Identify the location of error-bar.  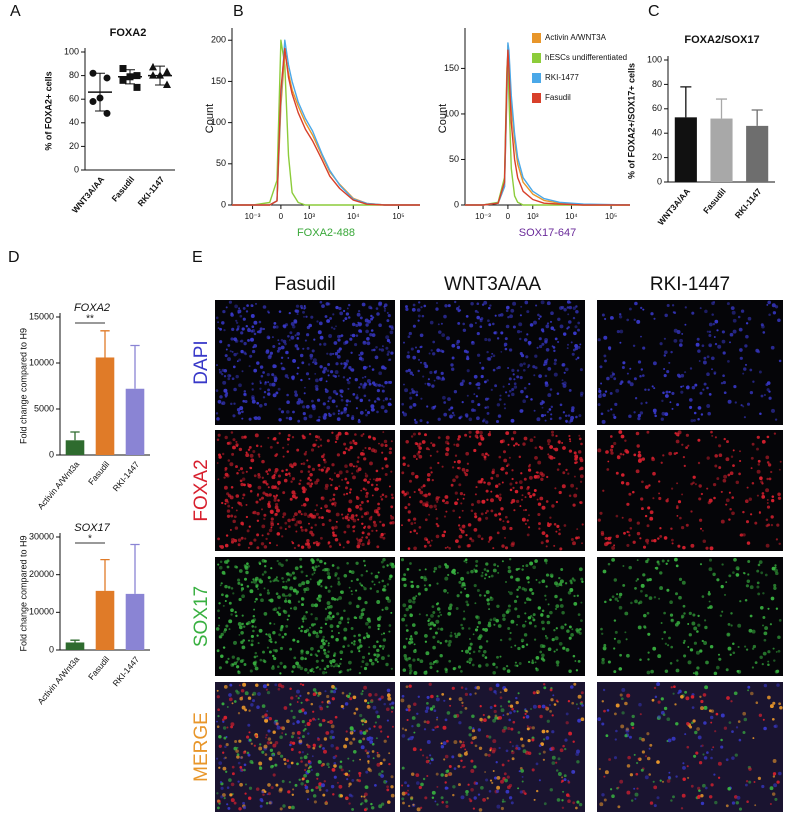
(757, 117).